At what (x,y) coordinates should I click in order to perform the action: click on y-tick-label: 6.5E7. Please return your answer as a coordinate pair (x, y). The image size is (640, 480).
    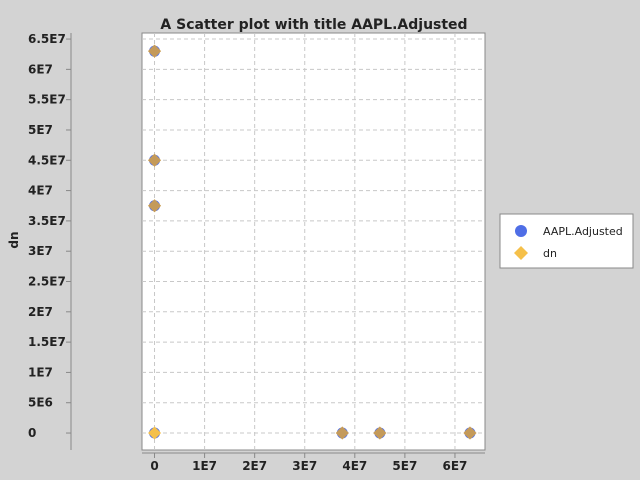
    Looking at the image, I should click on (47, 39).